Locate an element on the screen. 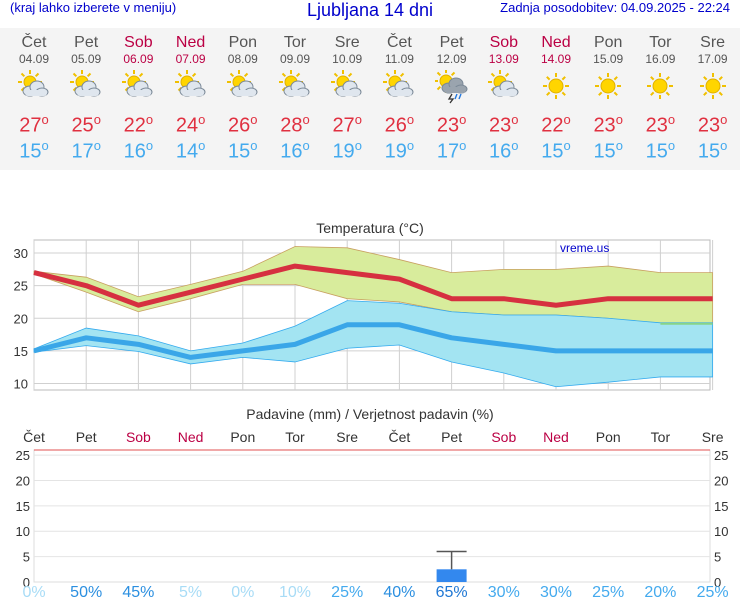  day-date: 14.09 is located at coordinates (556, 59).